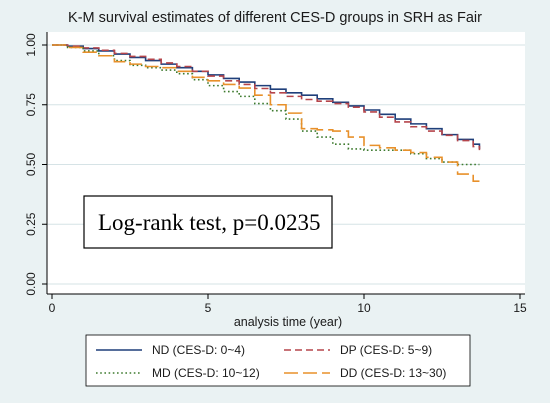 Image resolution: width=550 pixels, height=403 pixels. I want to click on y-tick-label: 0.25, so click(31, 224).